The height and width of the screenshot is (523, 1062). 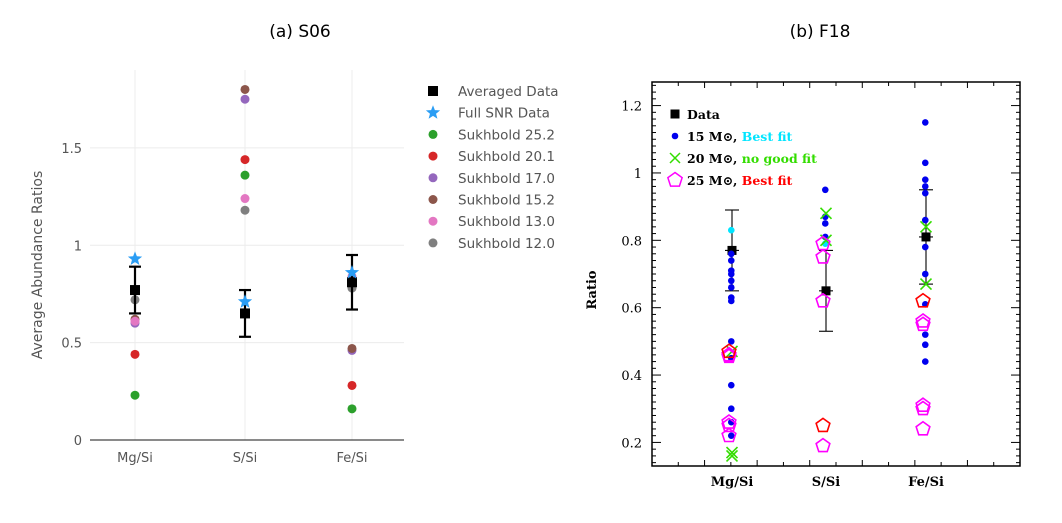 I want to click on y-tick-label: 0.8, so click(x=631, y=241).